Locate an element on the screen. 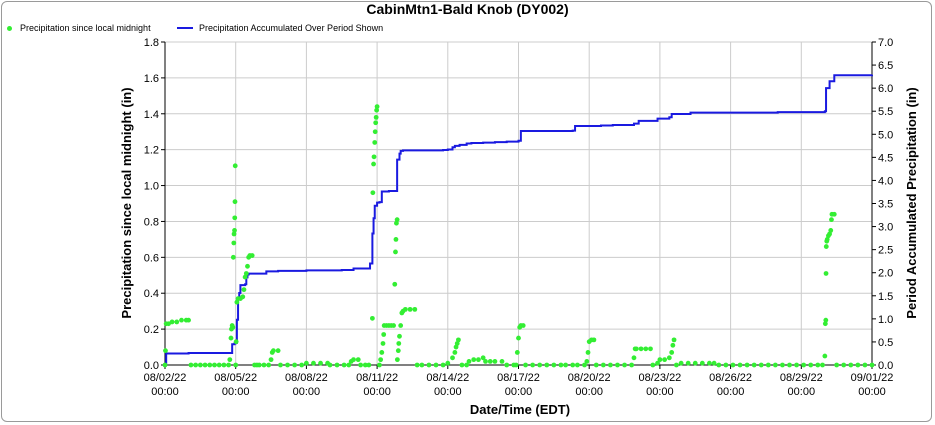 The height and width of the screenshot is (425, 935). y2-tick-label: 6.5 is located at coordinates (885, 66).